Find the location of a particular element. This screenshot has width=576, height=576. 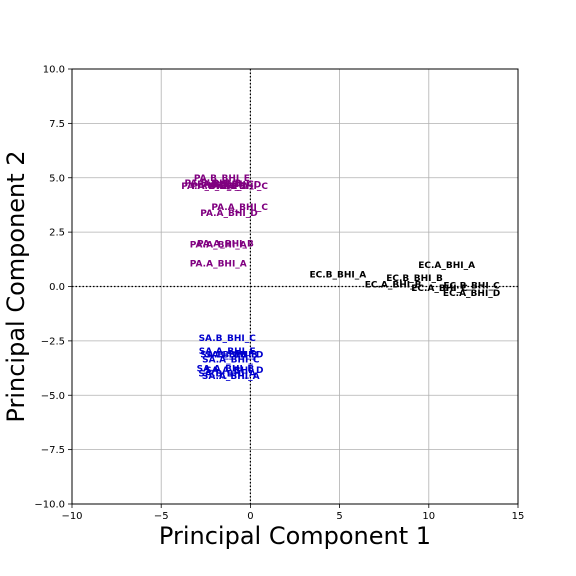

x-tick-label: 10 is located at coordinates (428, 516).